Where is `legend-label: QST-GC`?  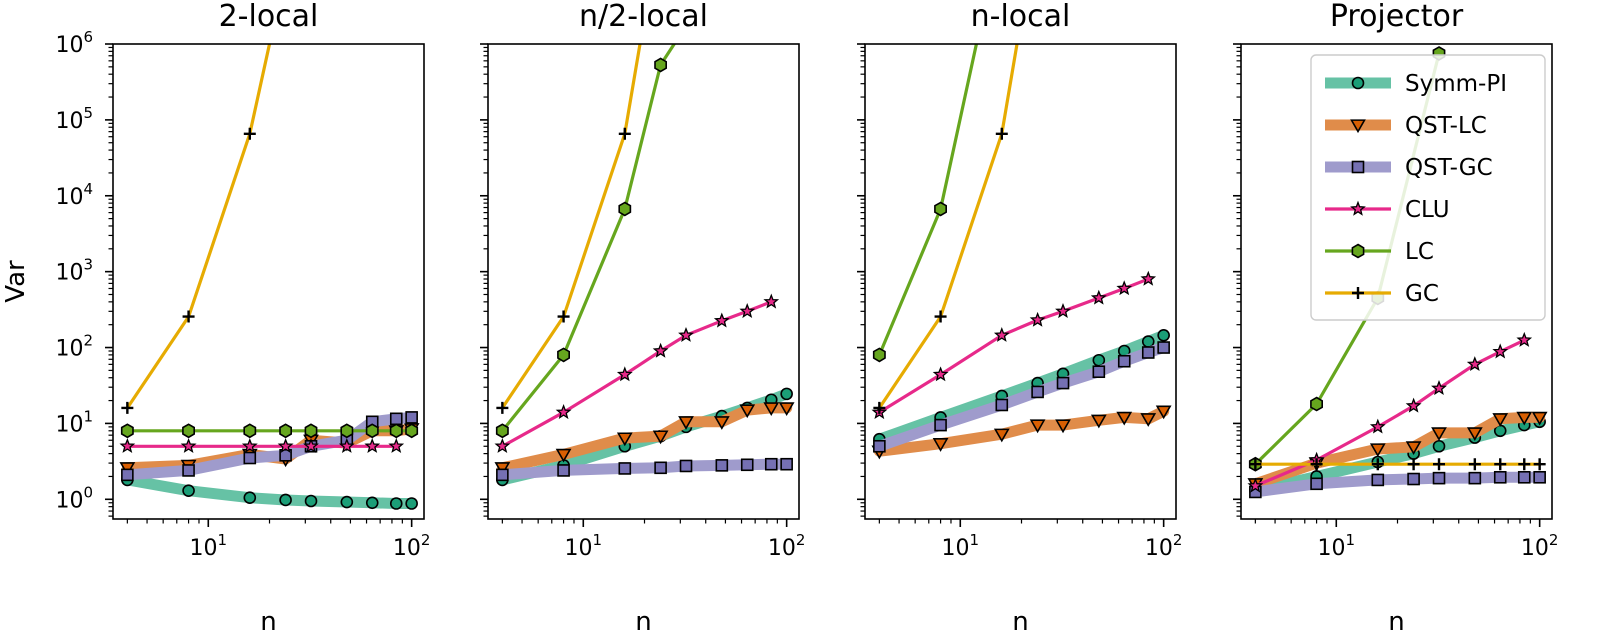
legend-label: QST-GC is located at coordinates (1449, 168).